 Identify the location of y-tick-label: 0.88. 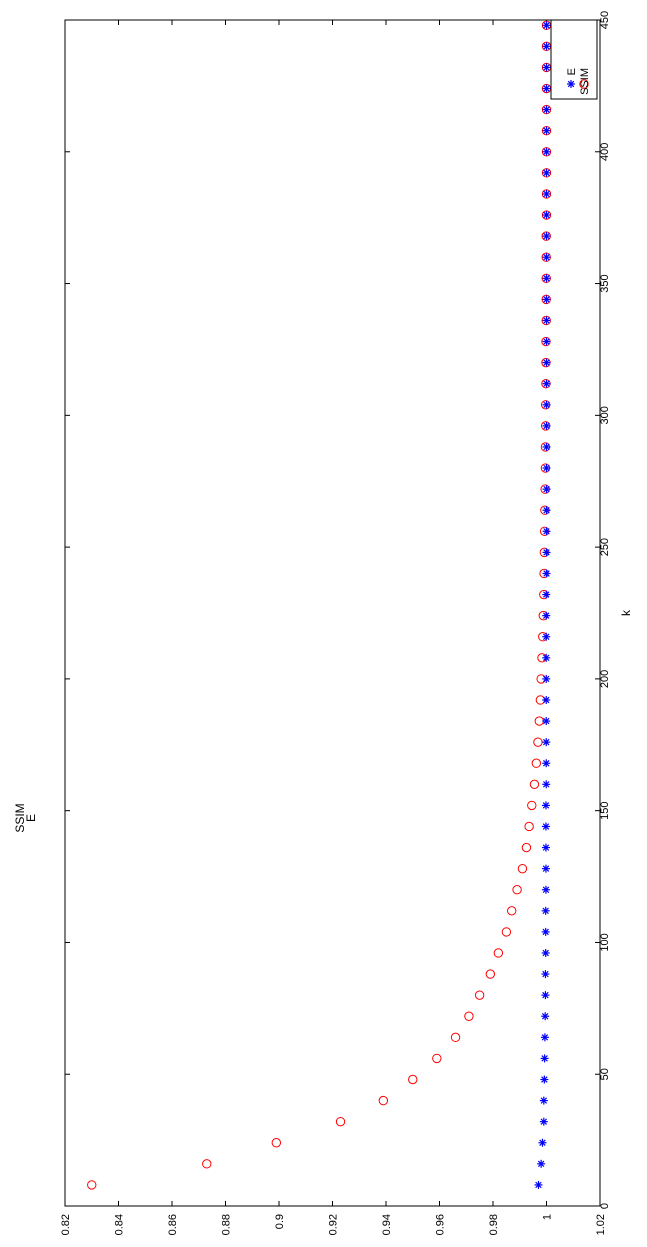
(227, 1224).